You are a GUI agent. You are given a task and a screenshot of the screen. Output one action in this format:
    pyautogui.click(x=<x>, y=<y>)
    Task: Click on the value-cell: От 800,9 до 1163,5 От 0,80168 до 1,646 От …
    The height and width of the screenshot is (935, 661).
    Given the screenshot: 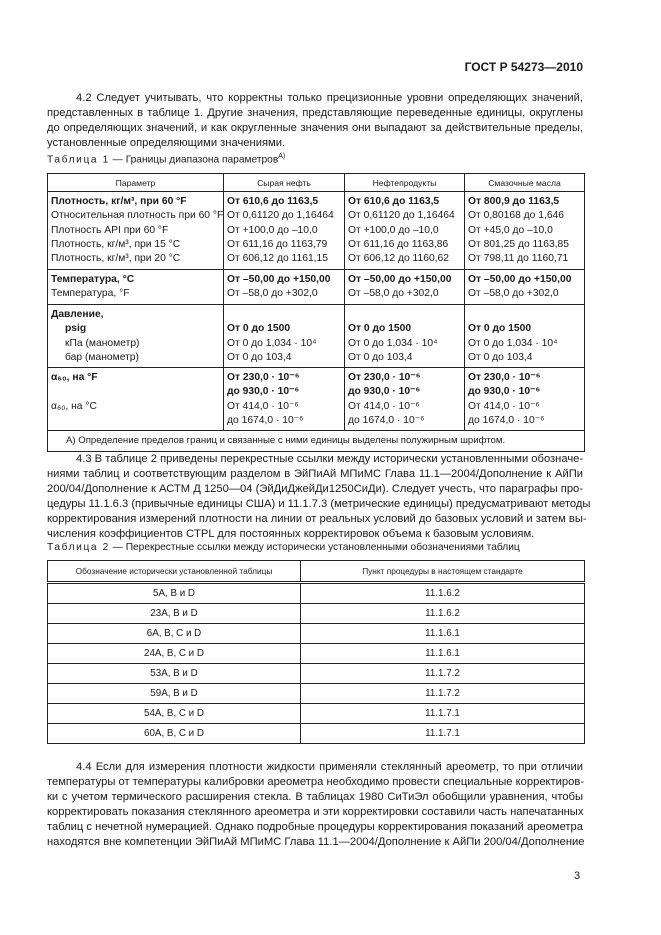 What is the action you would take?
    pyautogui.click(x=524, y=230)
    